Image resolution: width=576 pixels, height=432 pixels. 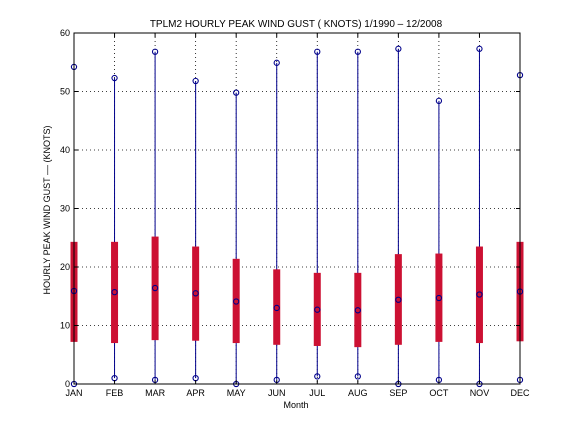 What do you see at coordinates (155, 393) in the screenshot?
I see `x-tick-label: MAR` at bounding box center [155, 393].